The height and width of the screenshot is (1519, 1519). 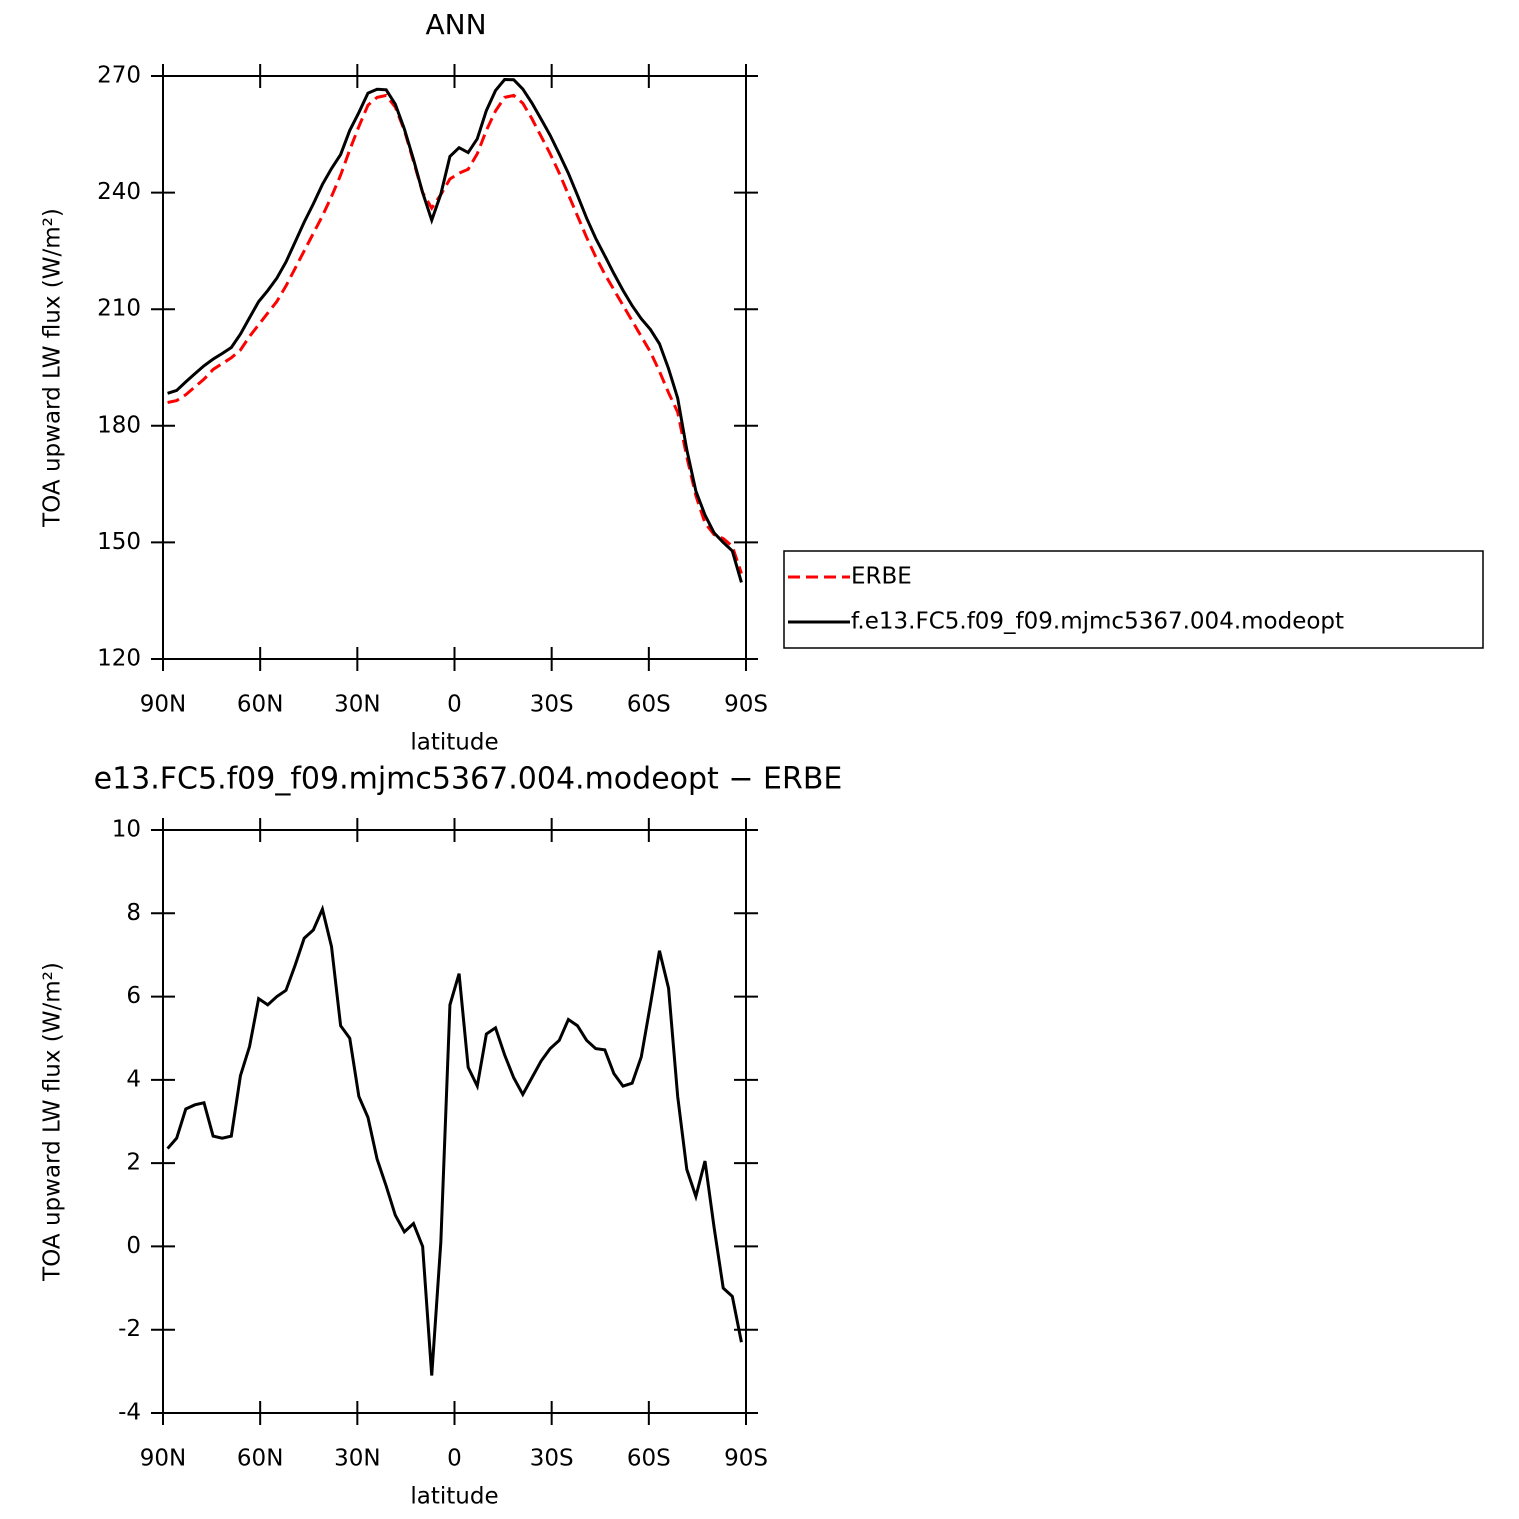 What do you see at coordinates (129, 1329) in the screenshot?
I see `y-tick-label: -2` at bounding box center [129, 1329].